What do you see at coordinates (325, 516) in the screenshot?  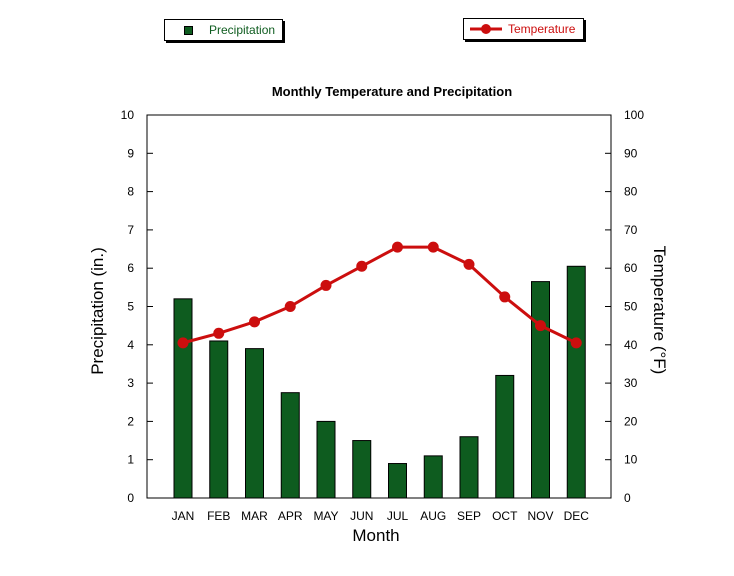 I see `x-tick-label: MAY` at bounding box center [325, 516].